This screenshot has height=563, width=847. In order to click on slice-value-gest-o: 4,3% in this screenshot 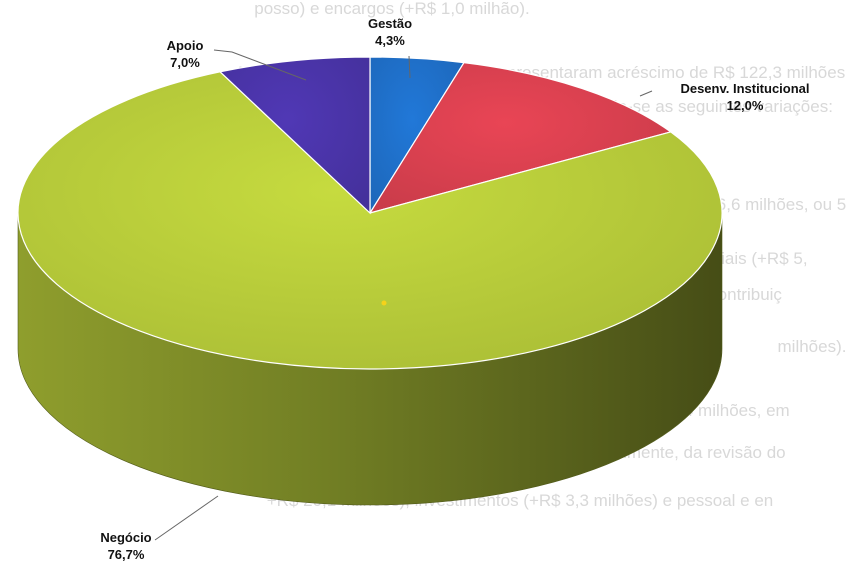, I will do `click(390, 40)`.